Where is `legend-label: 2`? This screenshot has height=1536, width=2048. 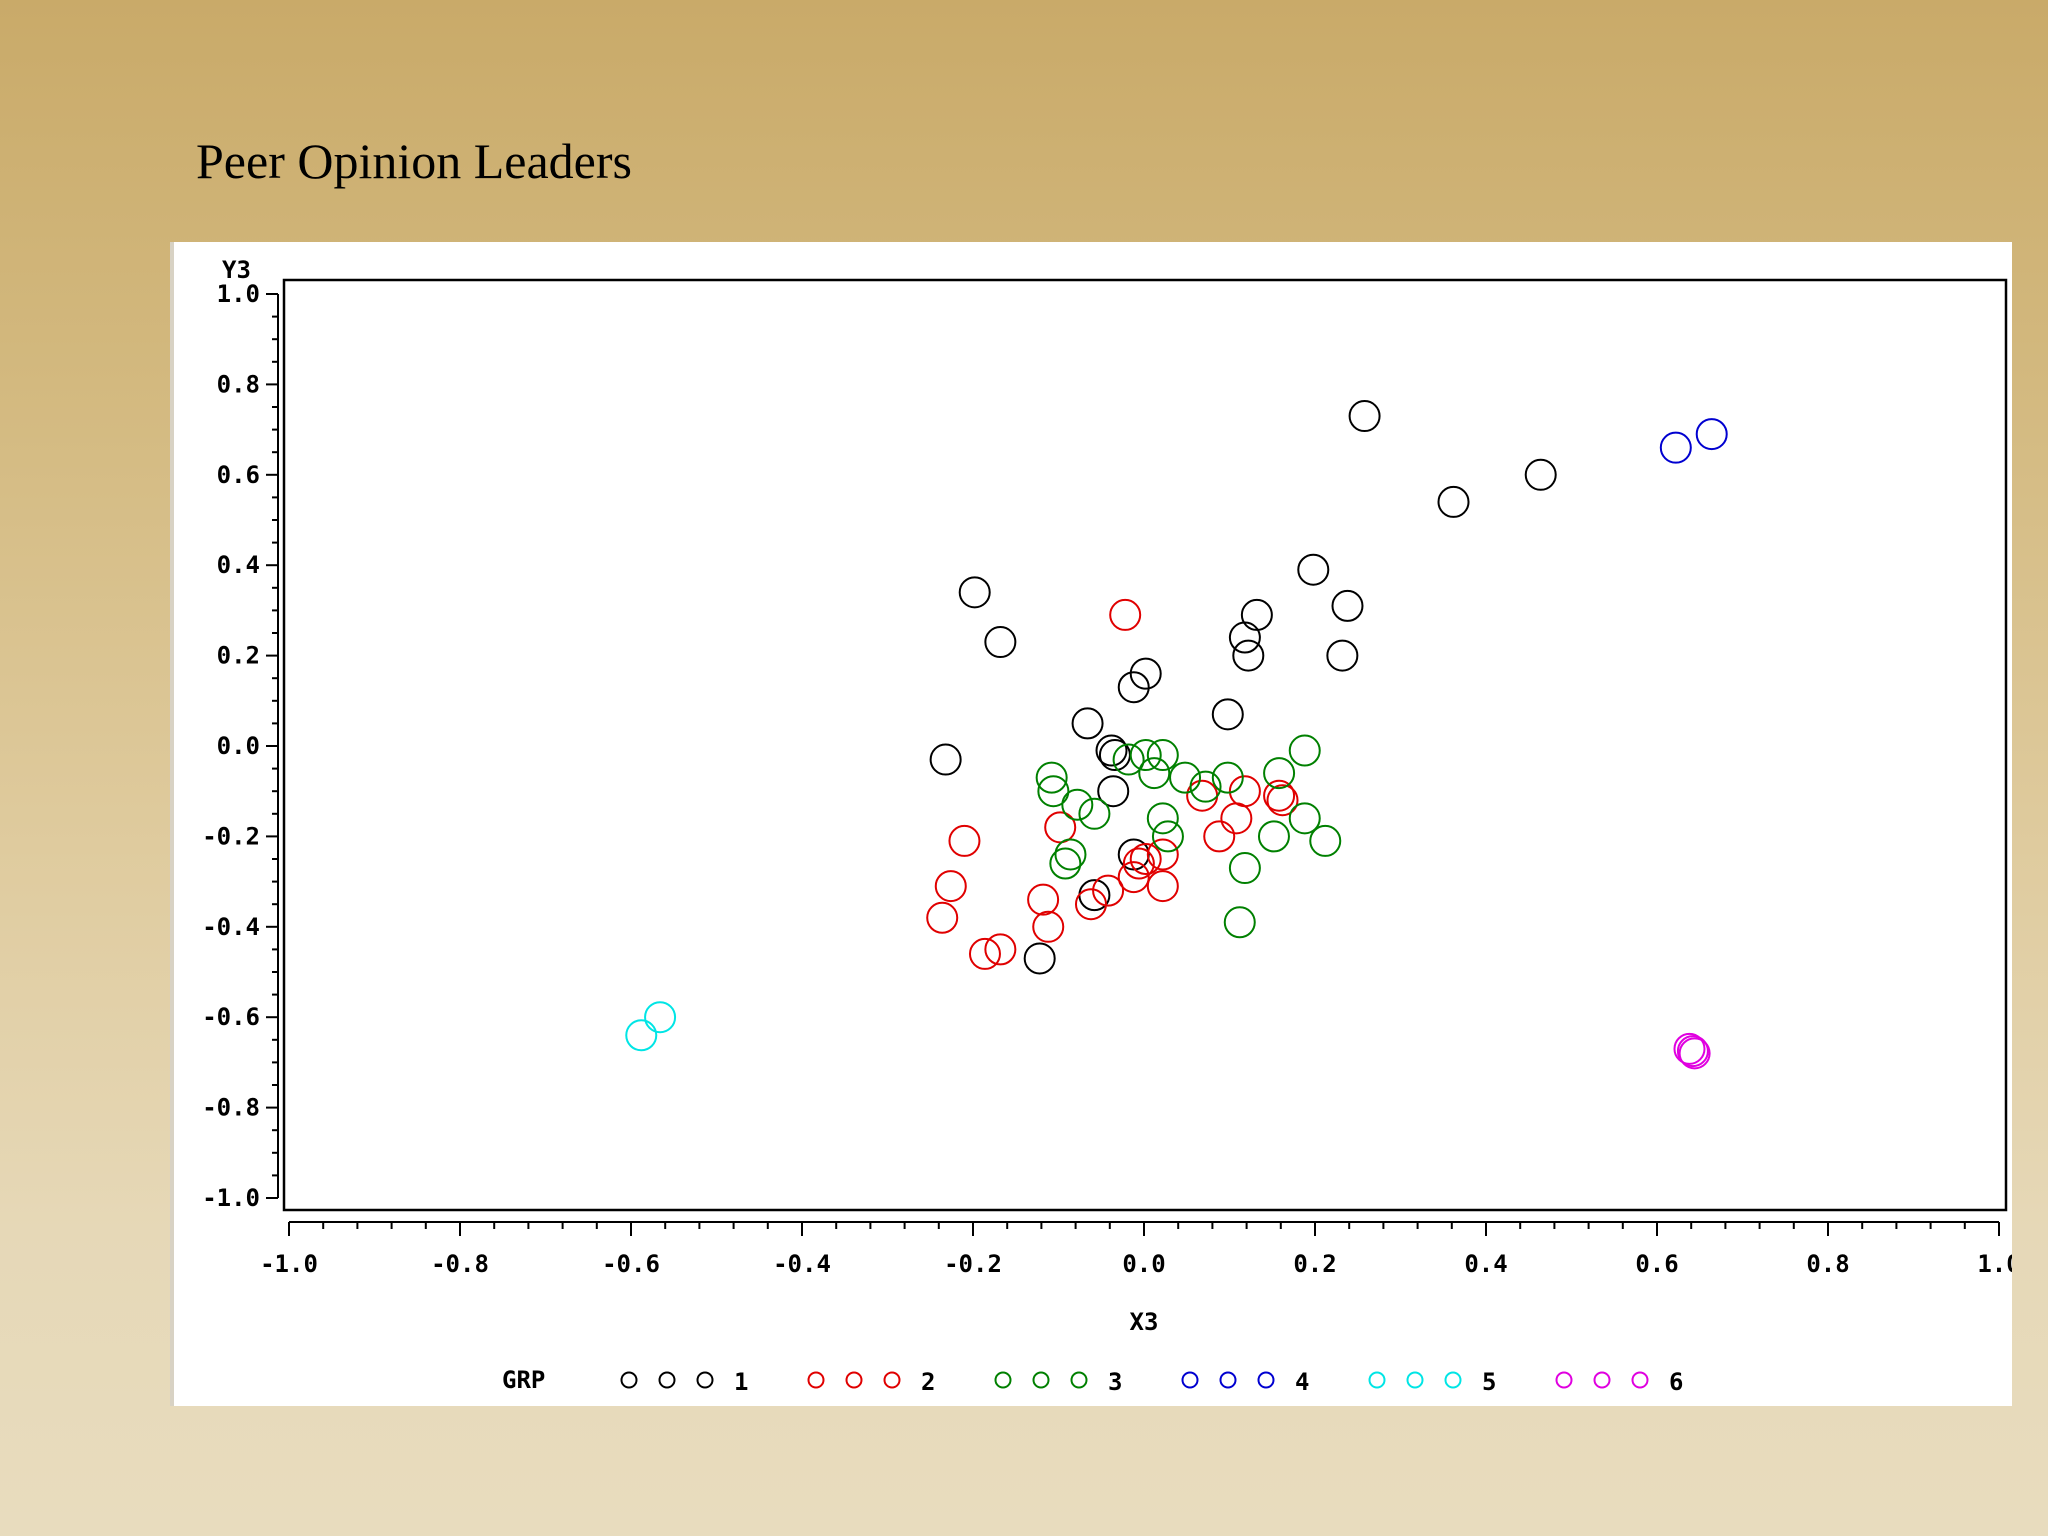
legend-label: 2 is located at coordinates (928, 1382).